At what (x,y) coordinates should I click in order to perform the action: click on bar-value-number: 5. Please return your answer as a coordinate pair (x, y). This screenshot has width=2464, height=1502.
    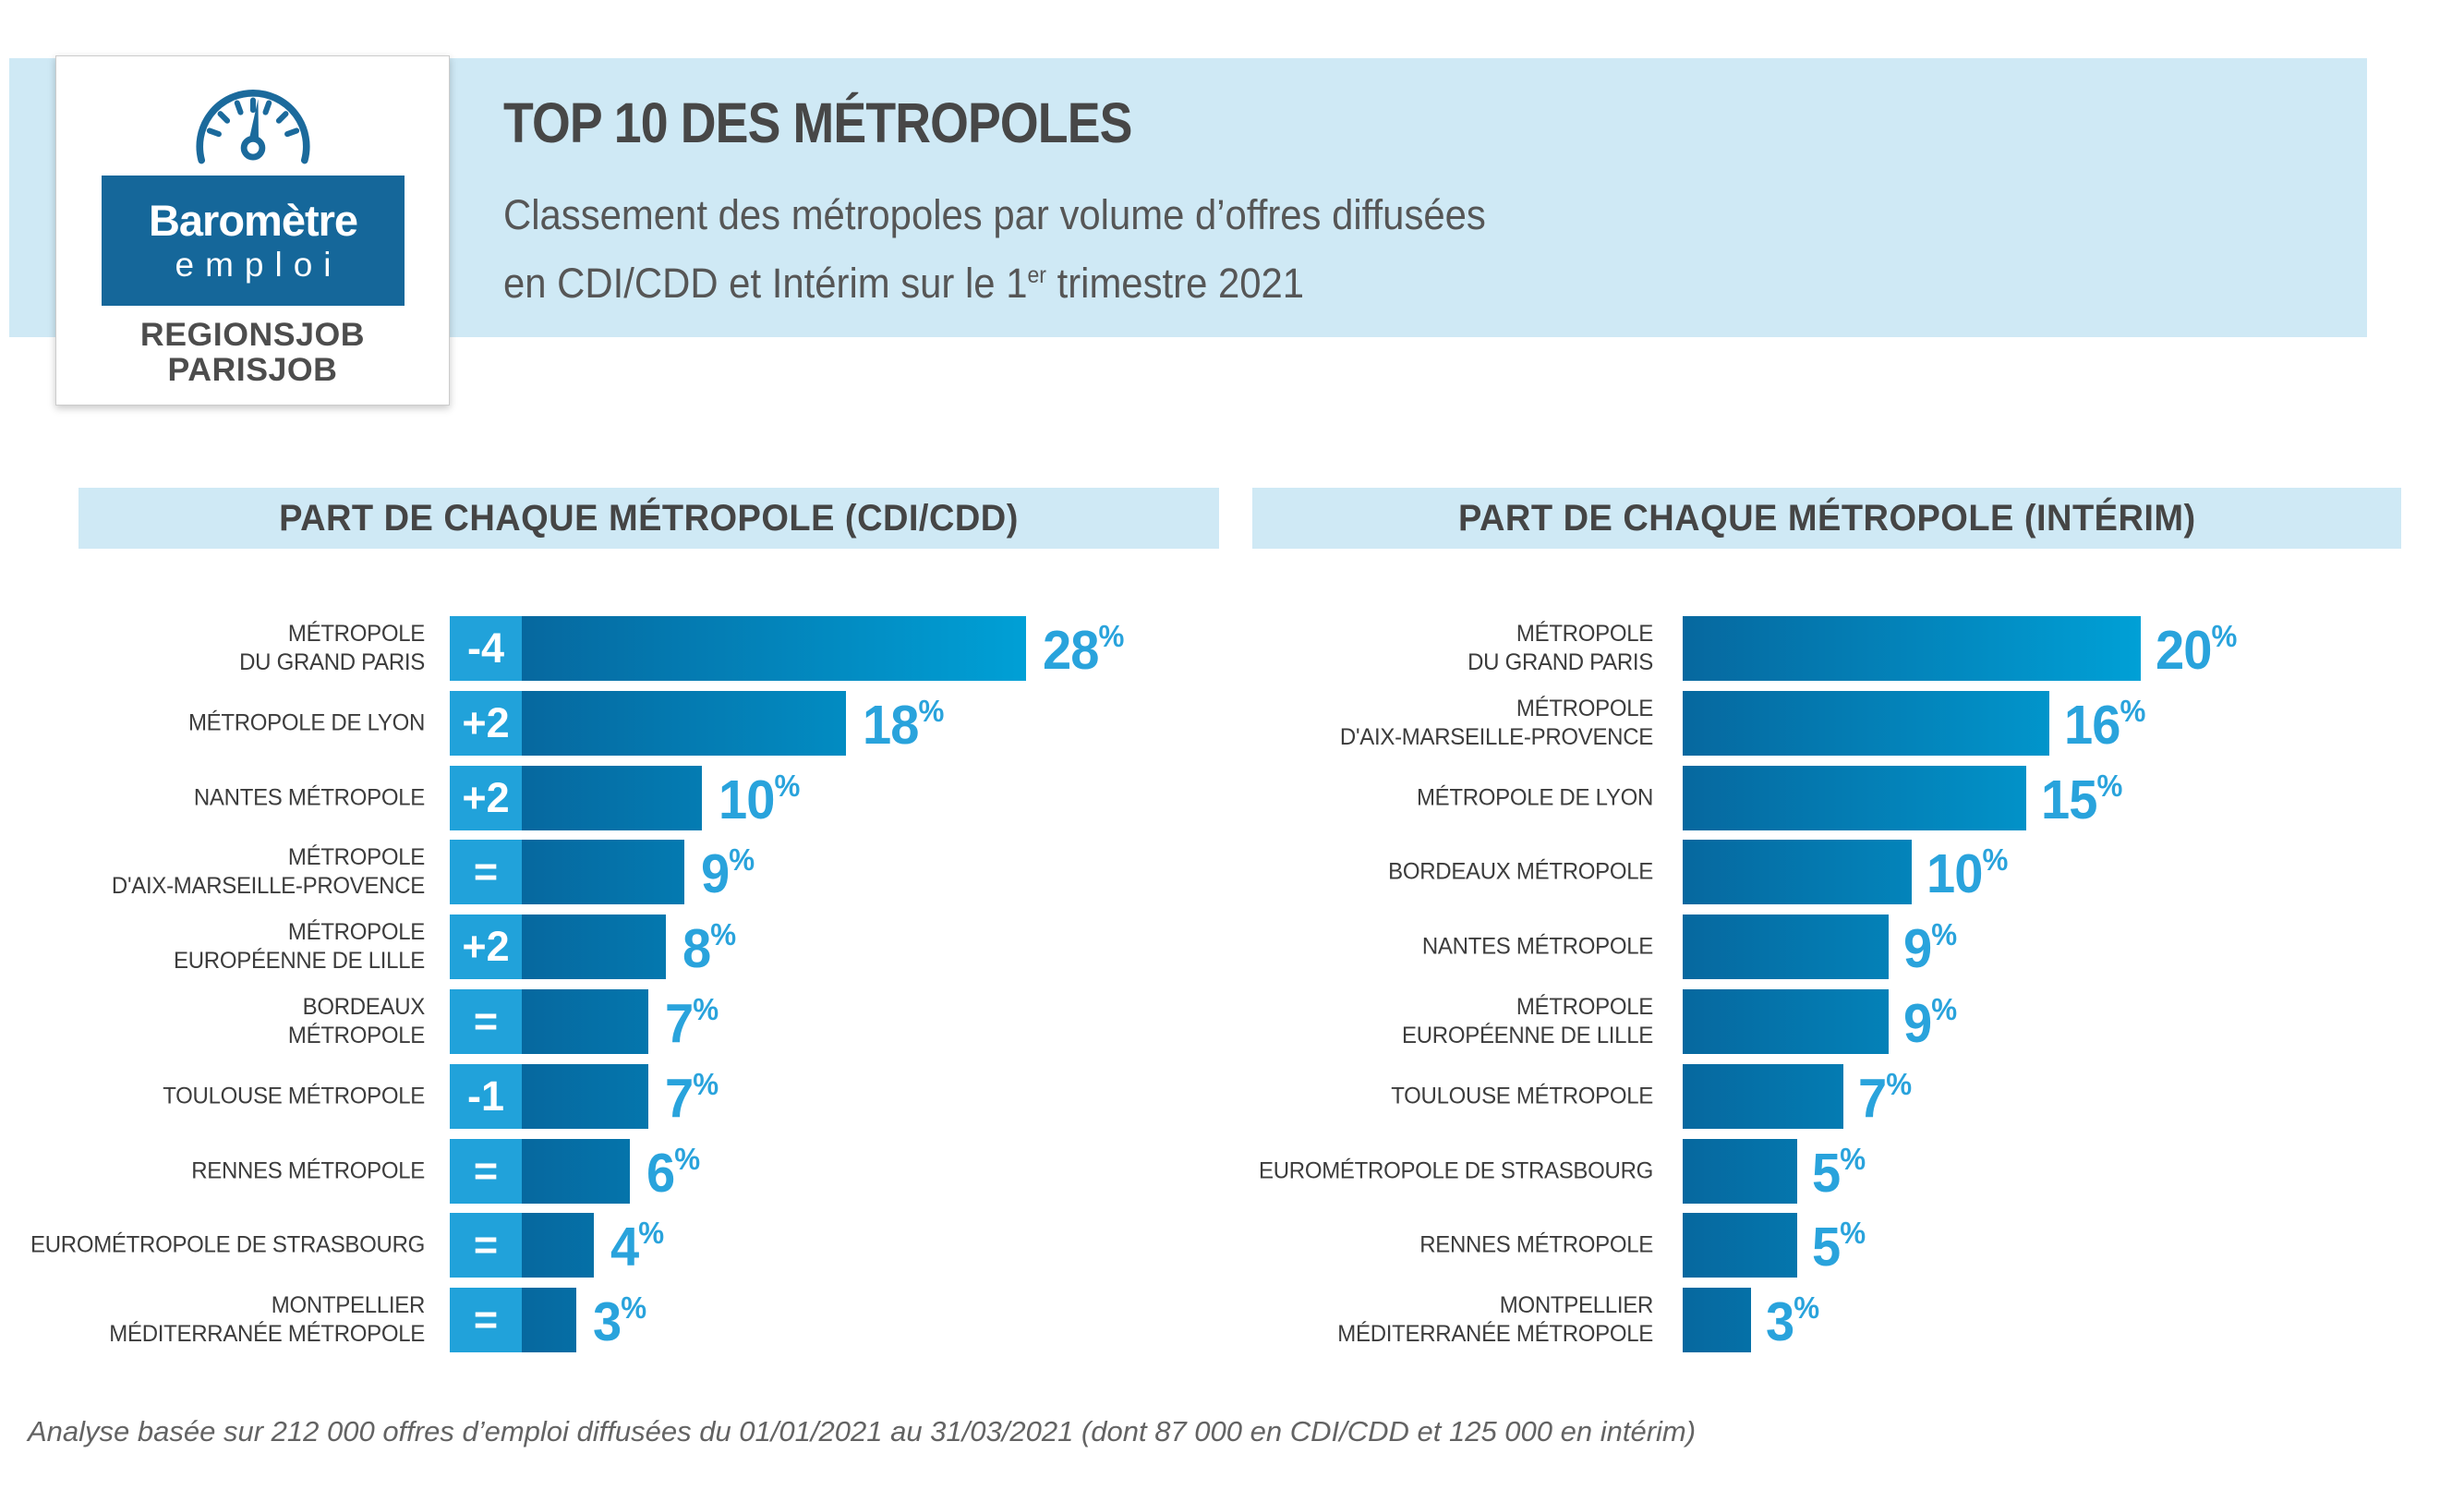
    Looking at the image, I should click on (1827, 1247).